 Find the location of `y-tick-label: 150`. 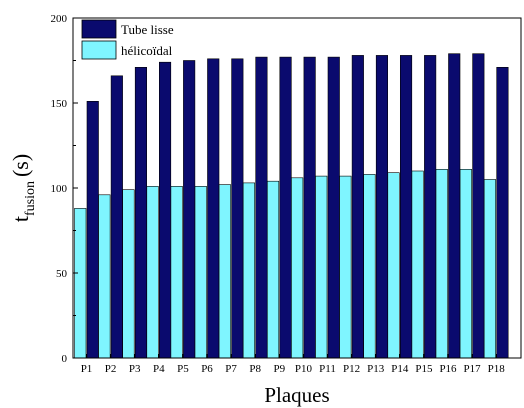

y-tick-label: 150 is located at coordinates (59, 104).